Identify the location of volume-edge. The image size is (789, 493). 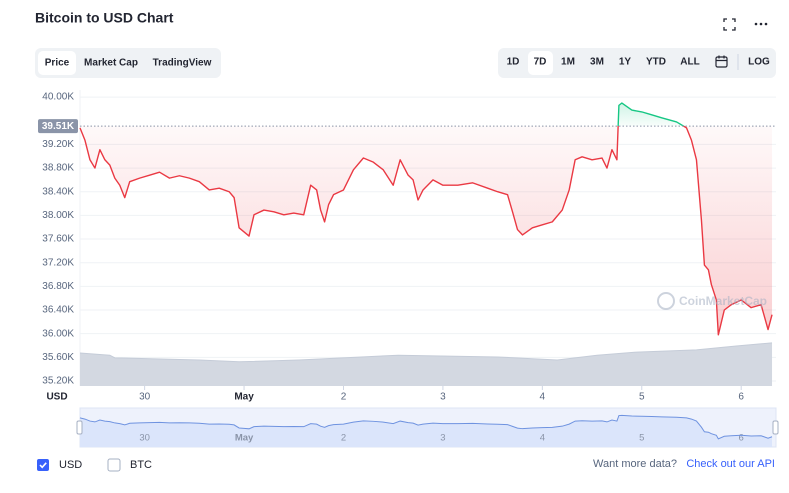
(426, 352).